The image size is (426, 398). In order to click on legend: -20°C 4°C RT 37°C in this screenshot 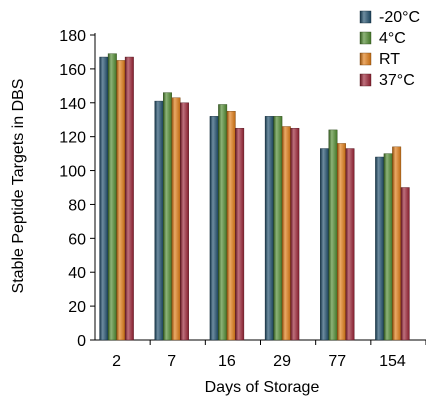, I will do `click(389, 49)`.